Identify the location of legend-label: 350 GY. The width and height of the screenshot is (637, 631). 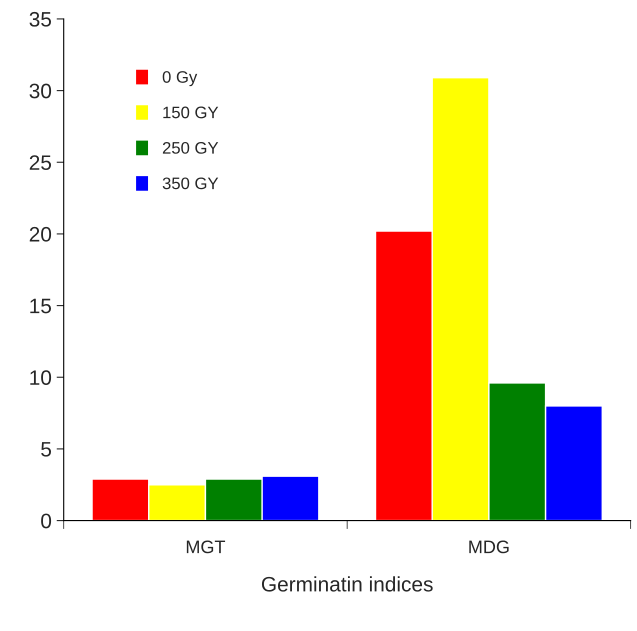
(190, 183).